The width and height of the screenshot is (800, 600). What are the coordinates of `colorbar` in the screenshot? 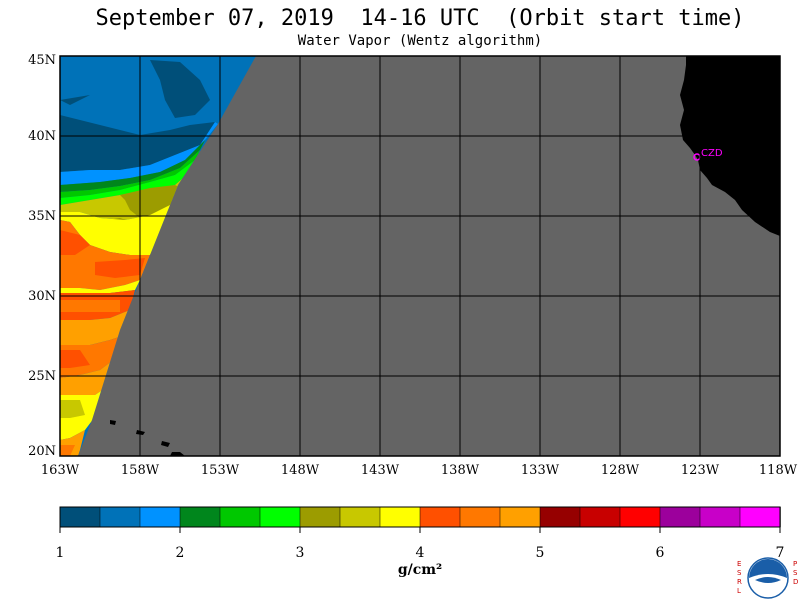 It's located at (420, 517).